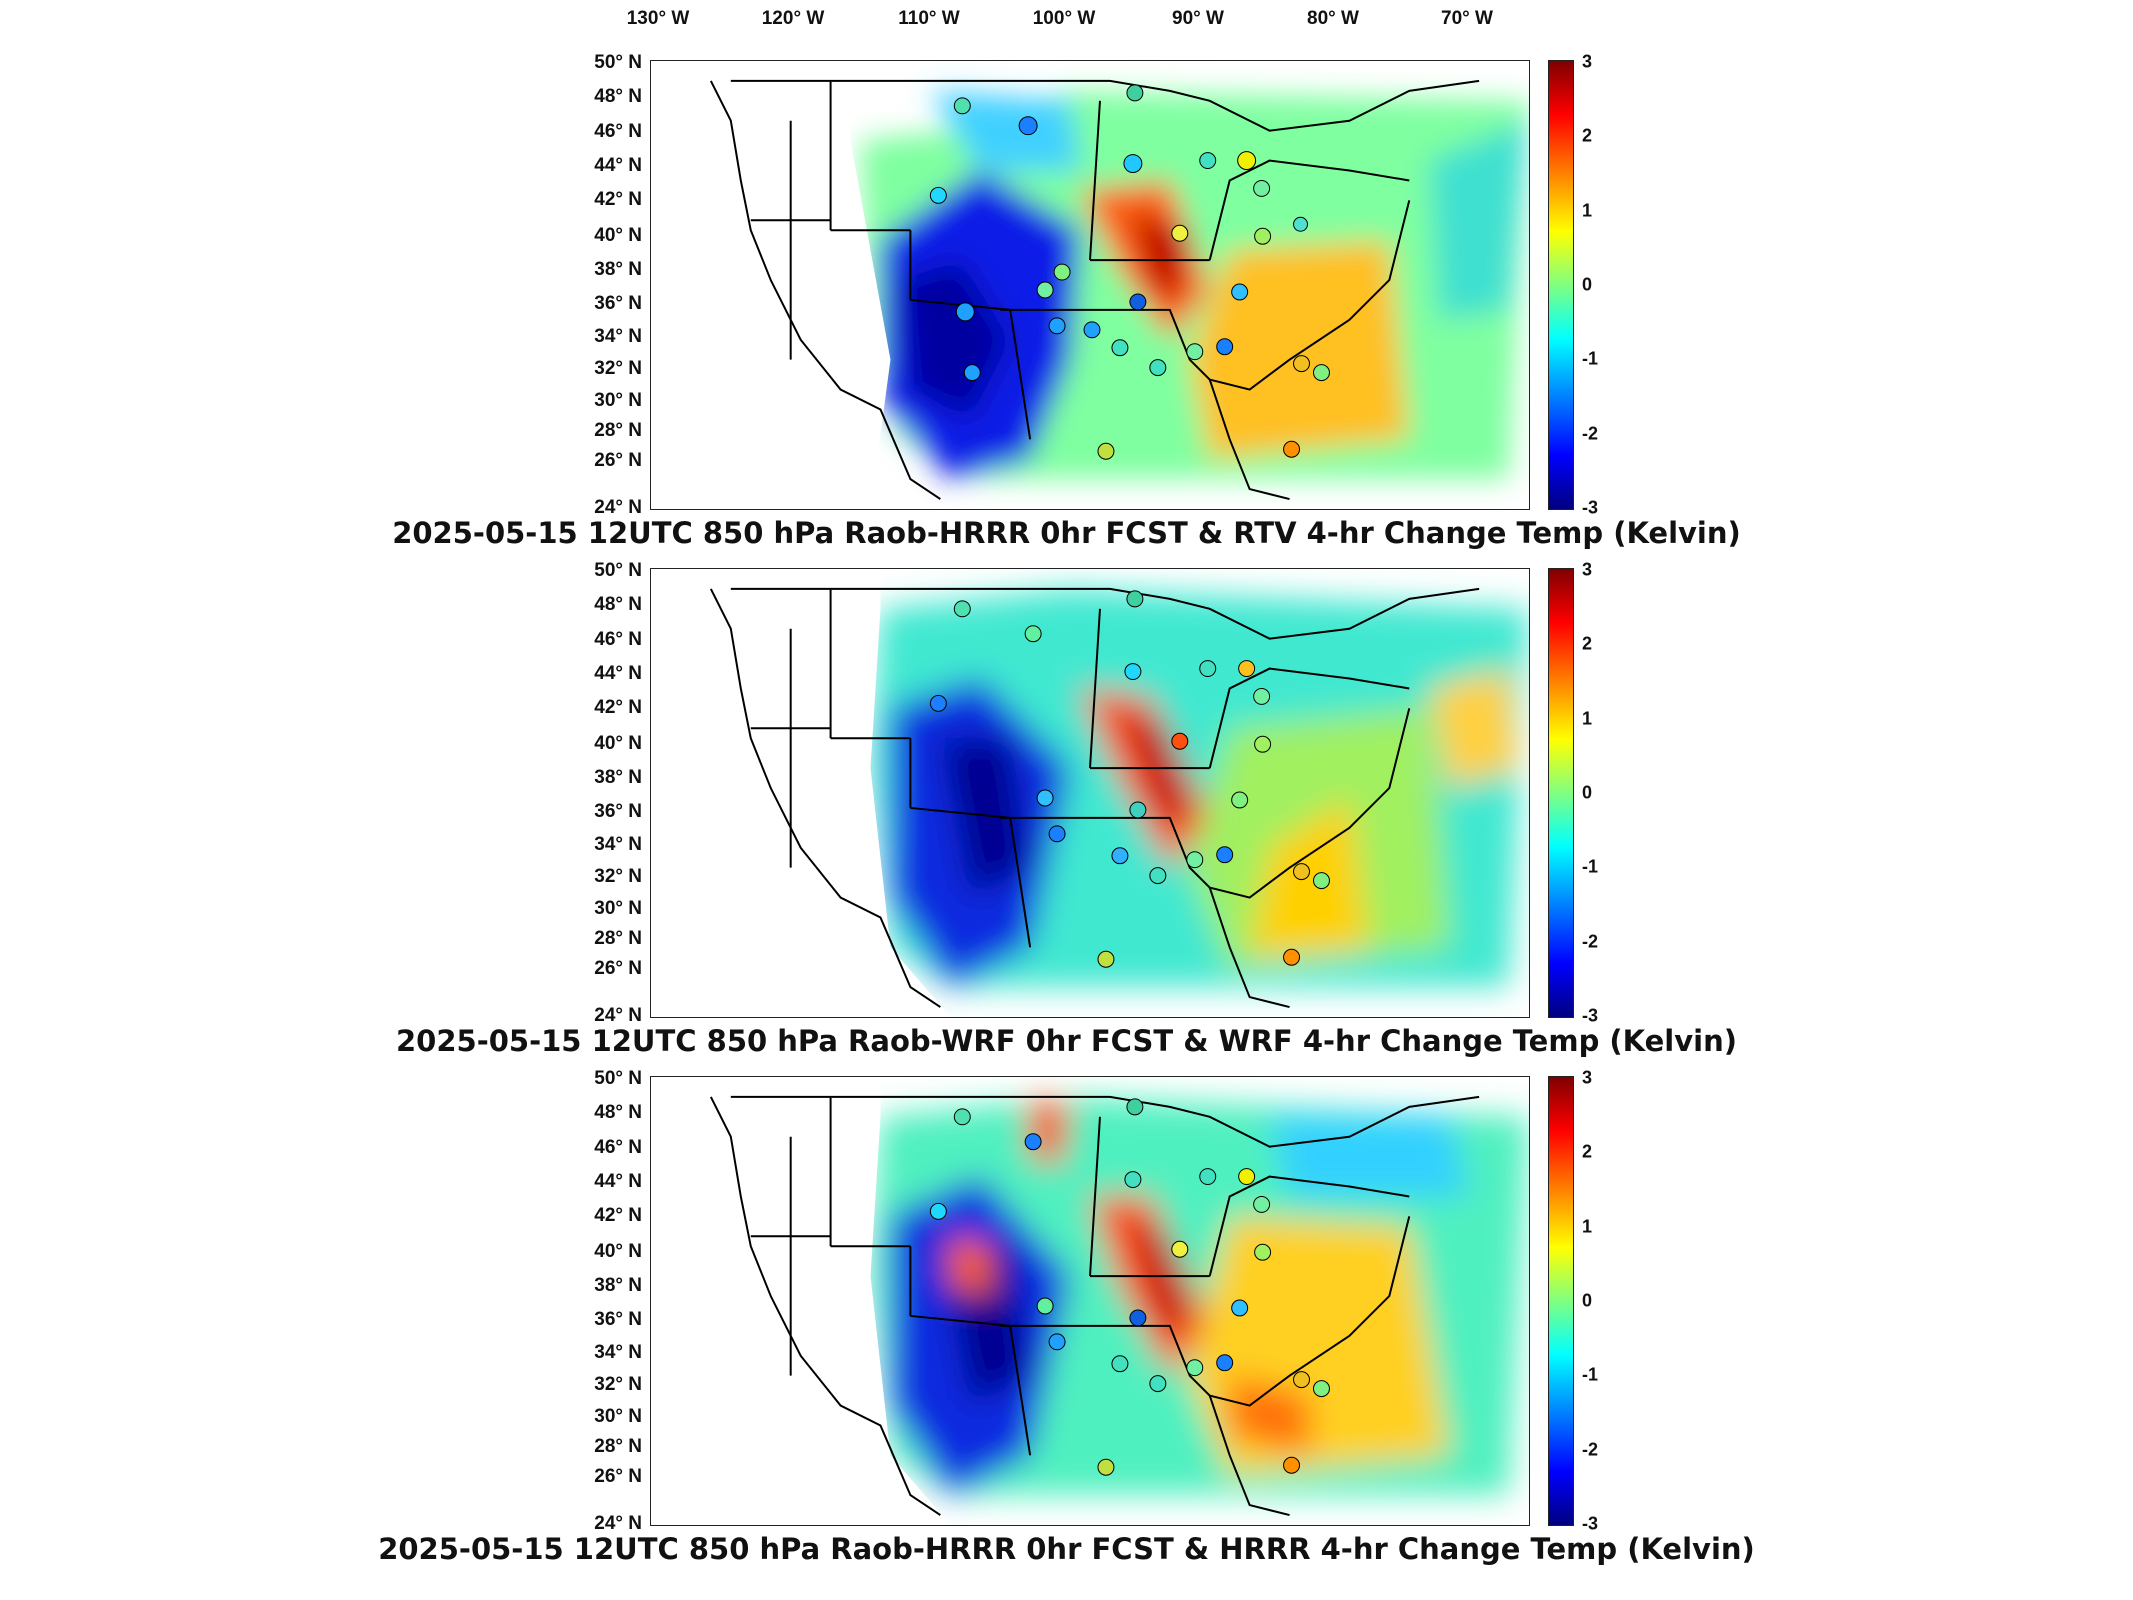  I want to click on lon-tick: 80° W, so click(1333, 18).